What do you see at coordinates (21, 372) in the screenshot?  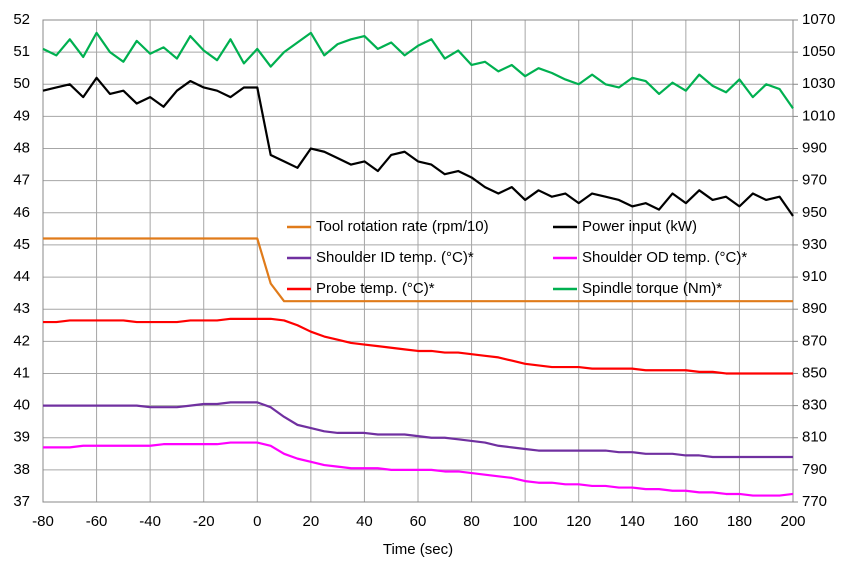 I see `y-tick-label: 41` at bounding box center [21, 372].